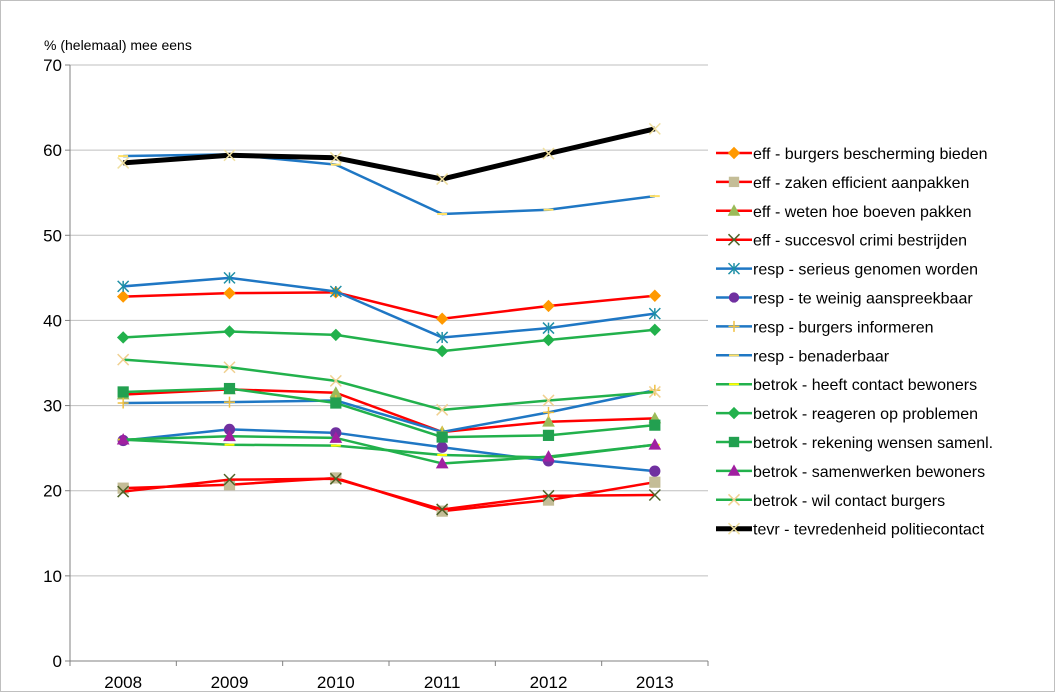 The height and width of the screenshot is (693, 1056). I want to click on legend-swatch-marker-13-b, so click(734, 528).